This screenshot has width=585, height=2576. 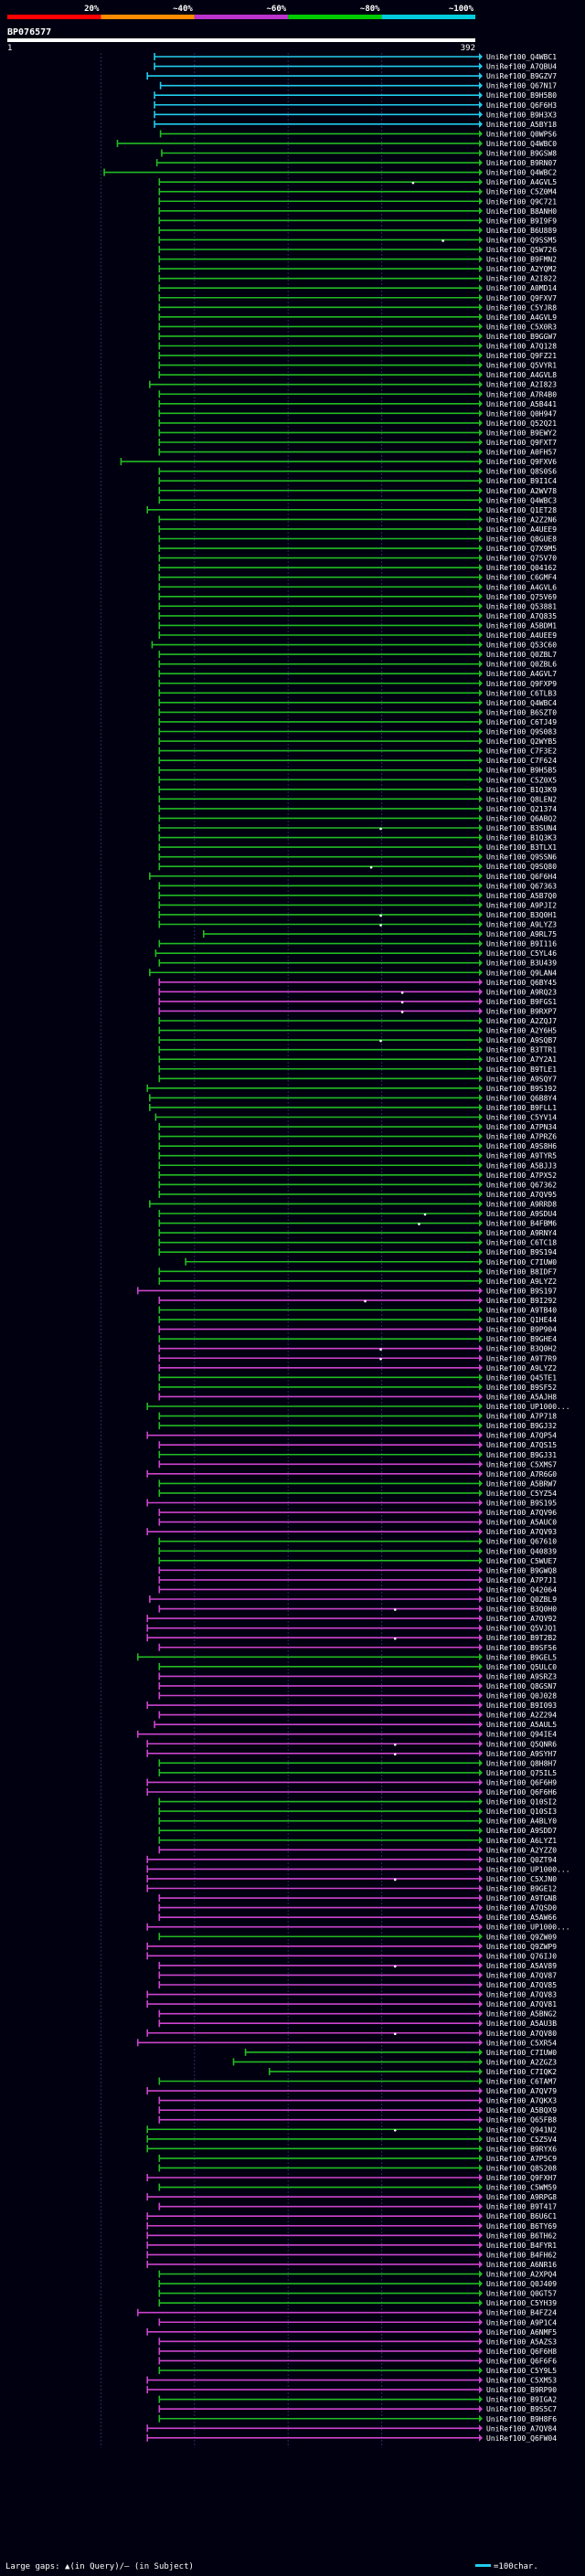 I want to click on hit-id-label: UniRef100_C5WM59, so click(x=521, y=2188).